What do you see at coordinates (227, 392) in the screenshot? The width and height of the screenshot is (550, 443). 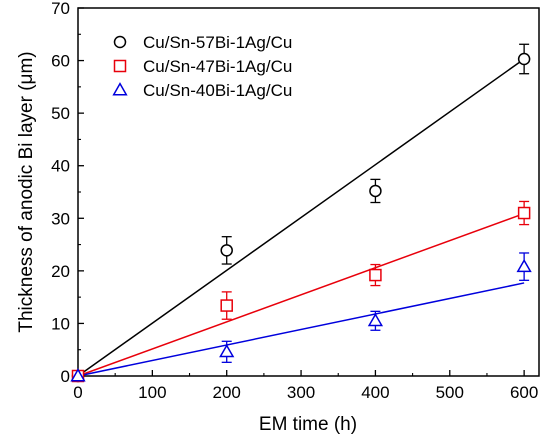 I see `x-tick-label: 200` at bounding box center [227, 392].